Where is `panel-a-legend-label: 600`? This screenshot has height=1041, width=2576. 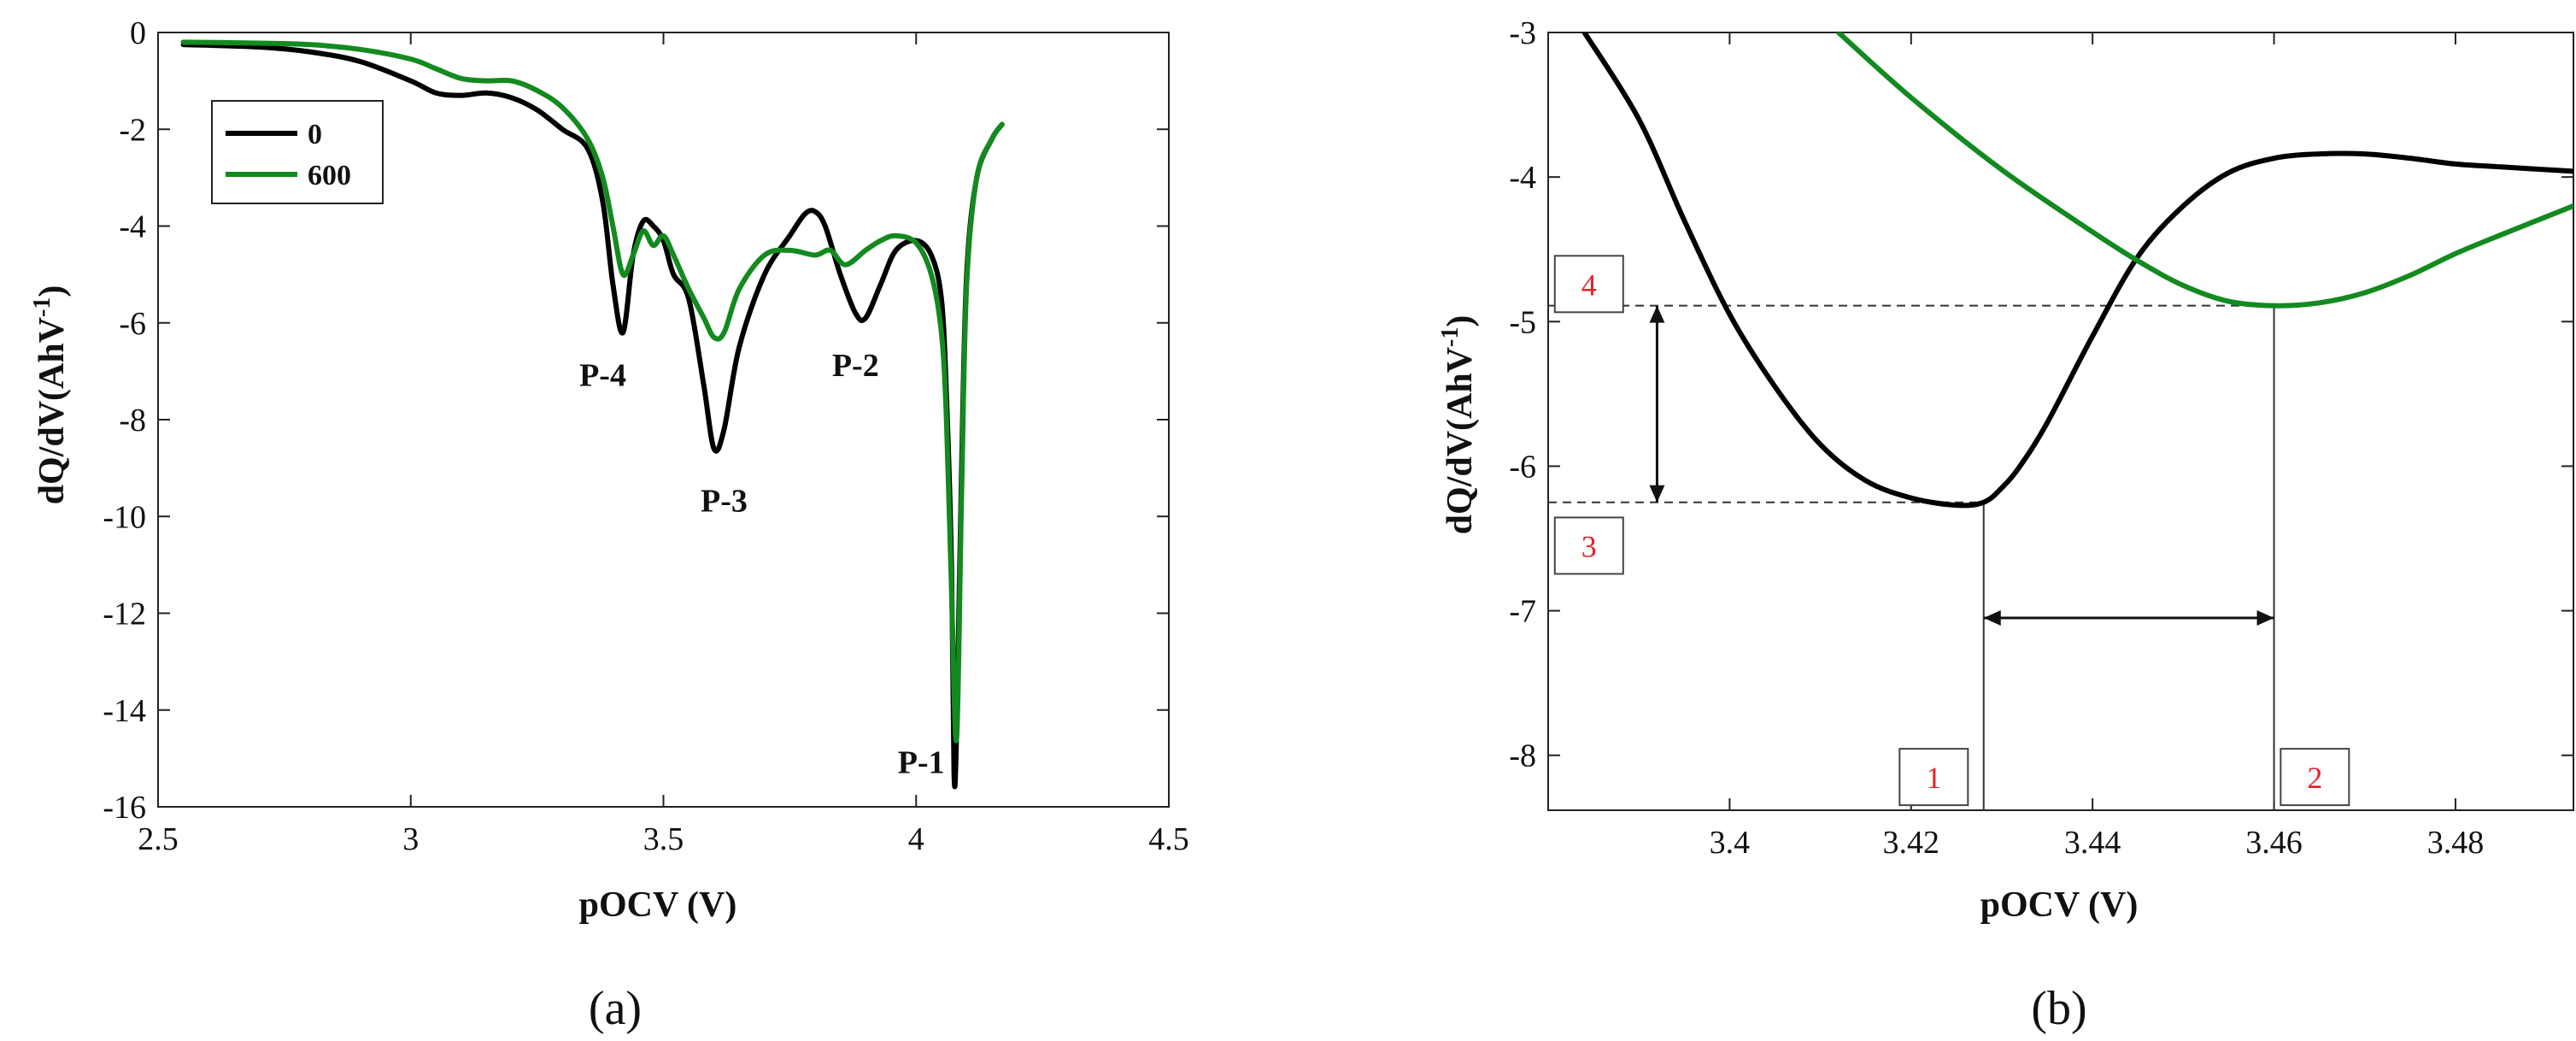
panel-a-legend-label: 600 is located at coordinates (329, 175).